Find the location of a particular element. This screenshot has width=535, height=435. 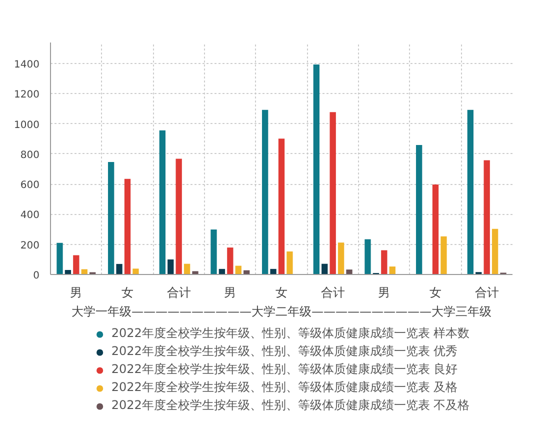

legend-label: 2022年度全校学生按年级、性别、等级体质健康成绩一览表 样本数 is located at coordinates (290, 333).